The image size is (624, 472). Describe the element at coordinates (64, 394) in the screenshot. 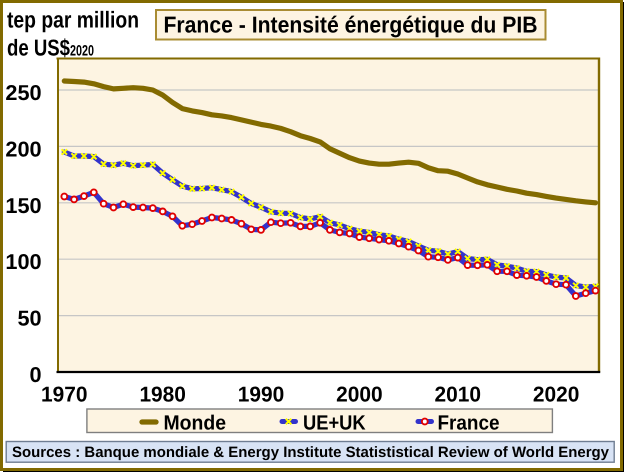

I see `svg-text: 1970` at that location.